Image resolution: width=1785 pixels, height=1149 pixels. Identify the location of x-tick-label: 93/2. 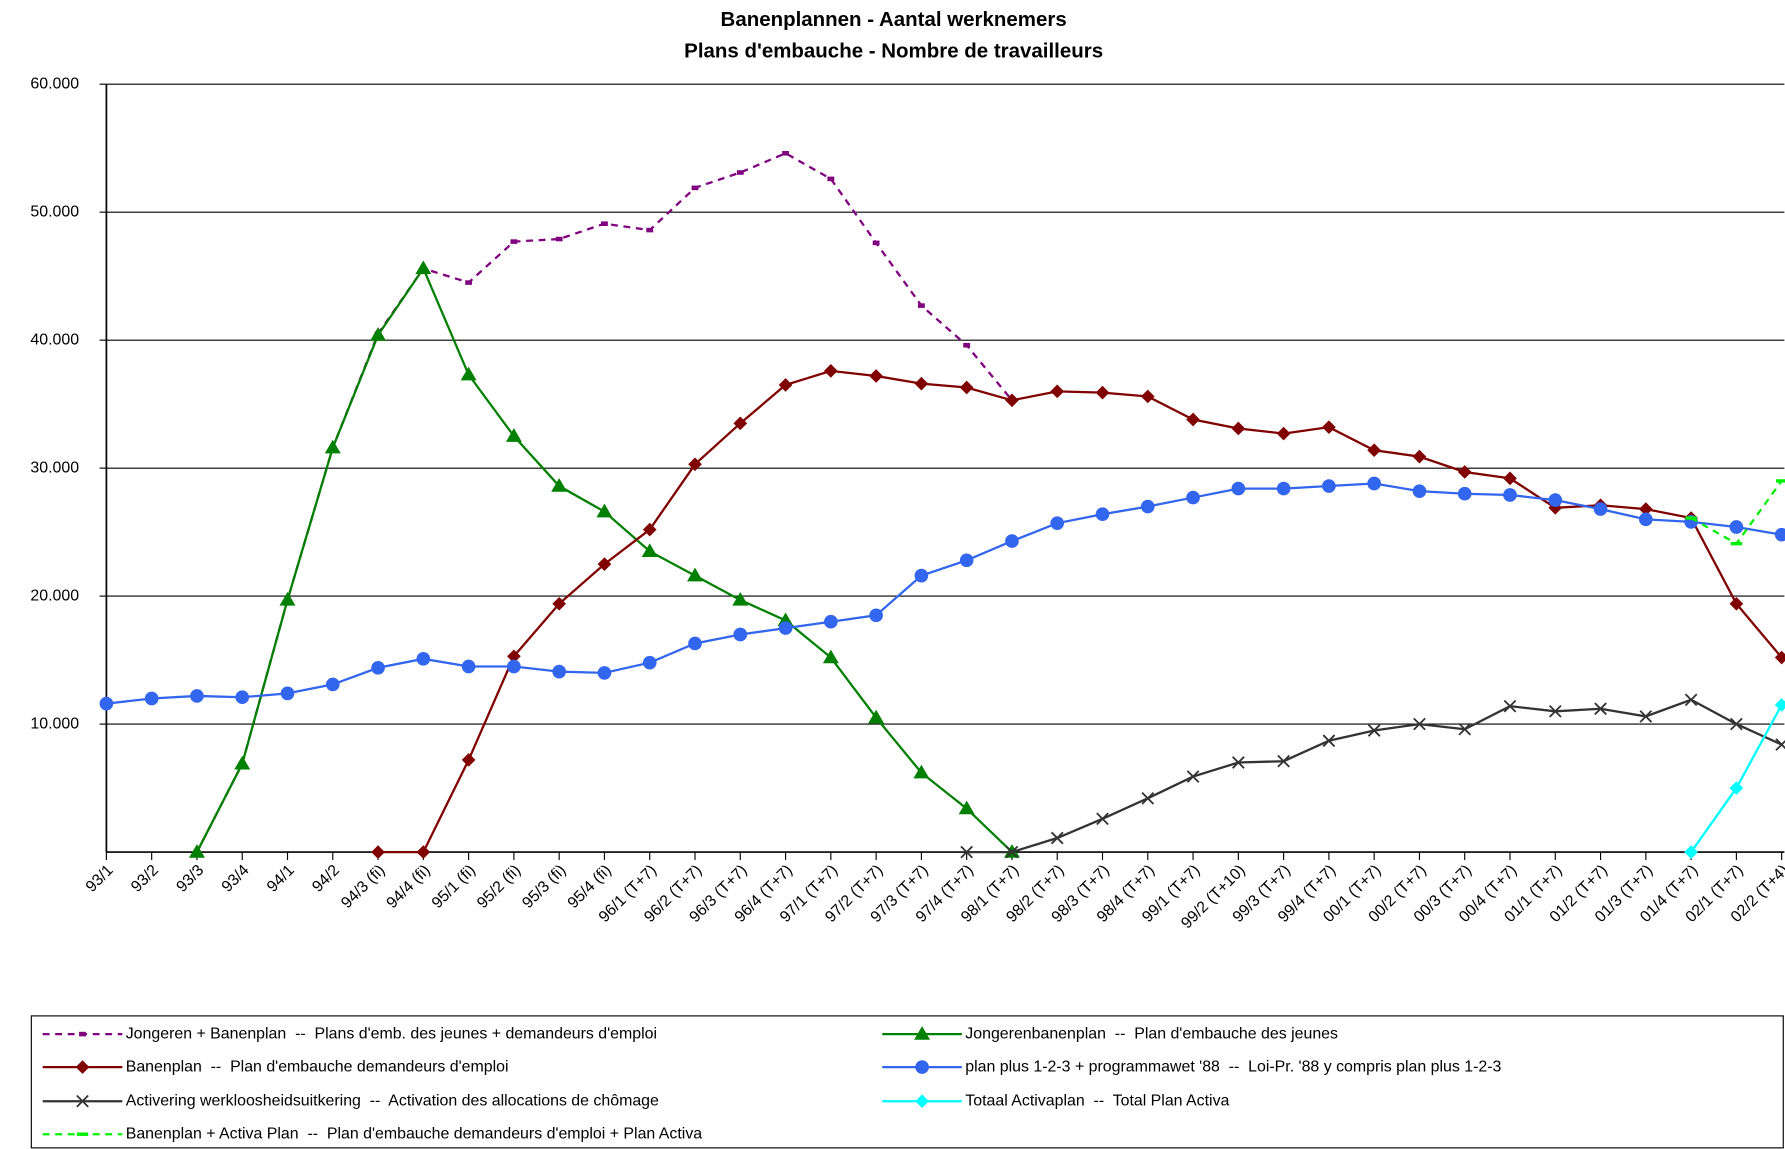
(145, 879).